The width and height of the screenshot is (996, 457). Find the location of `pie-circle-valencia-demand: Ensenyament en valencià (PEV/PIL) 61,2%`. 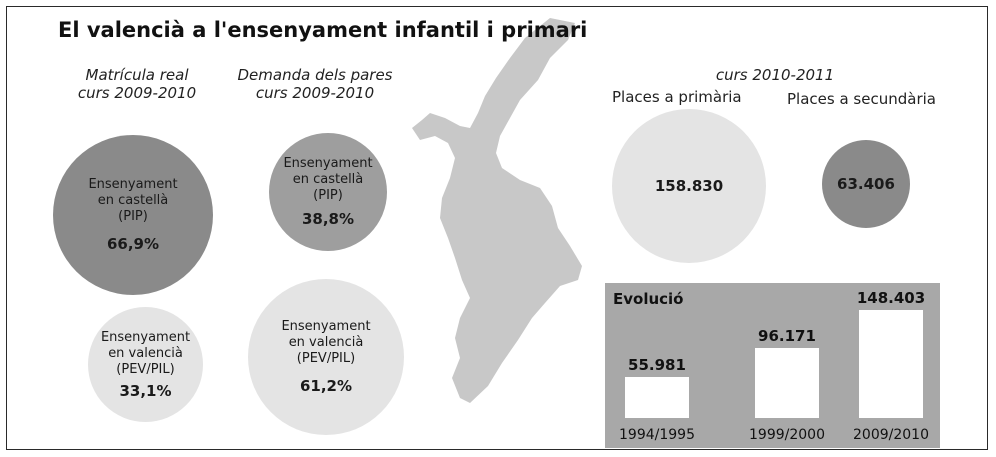

pie-circle-valencia-demand: Ensenyament en valencià (PEV/PIL) 61,2% is located at coordinates (326, 357).